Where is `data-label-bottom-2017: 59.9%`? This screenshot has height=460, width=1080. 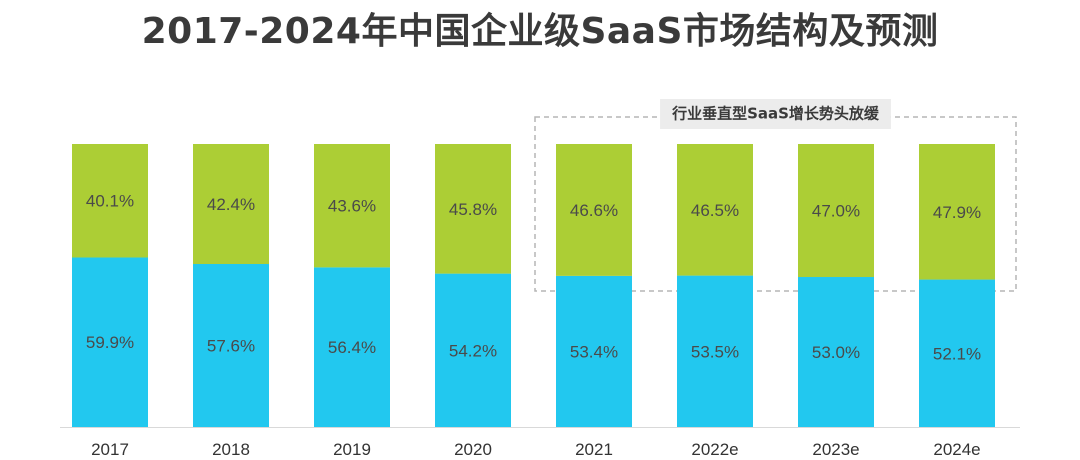
data-label-bottom-2017: 59.9% is located at coordinates (110, 342).